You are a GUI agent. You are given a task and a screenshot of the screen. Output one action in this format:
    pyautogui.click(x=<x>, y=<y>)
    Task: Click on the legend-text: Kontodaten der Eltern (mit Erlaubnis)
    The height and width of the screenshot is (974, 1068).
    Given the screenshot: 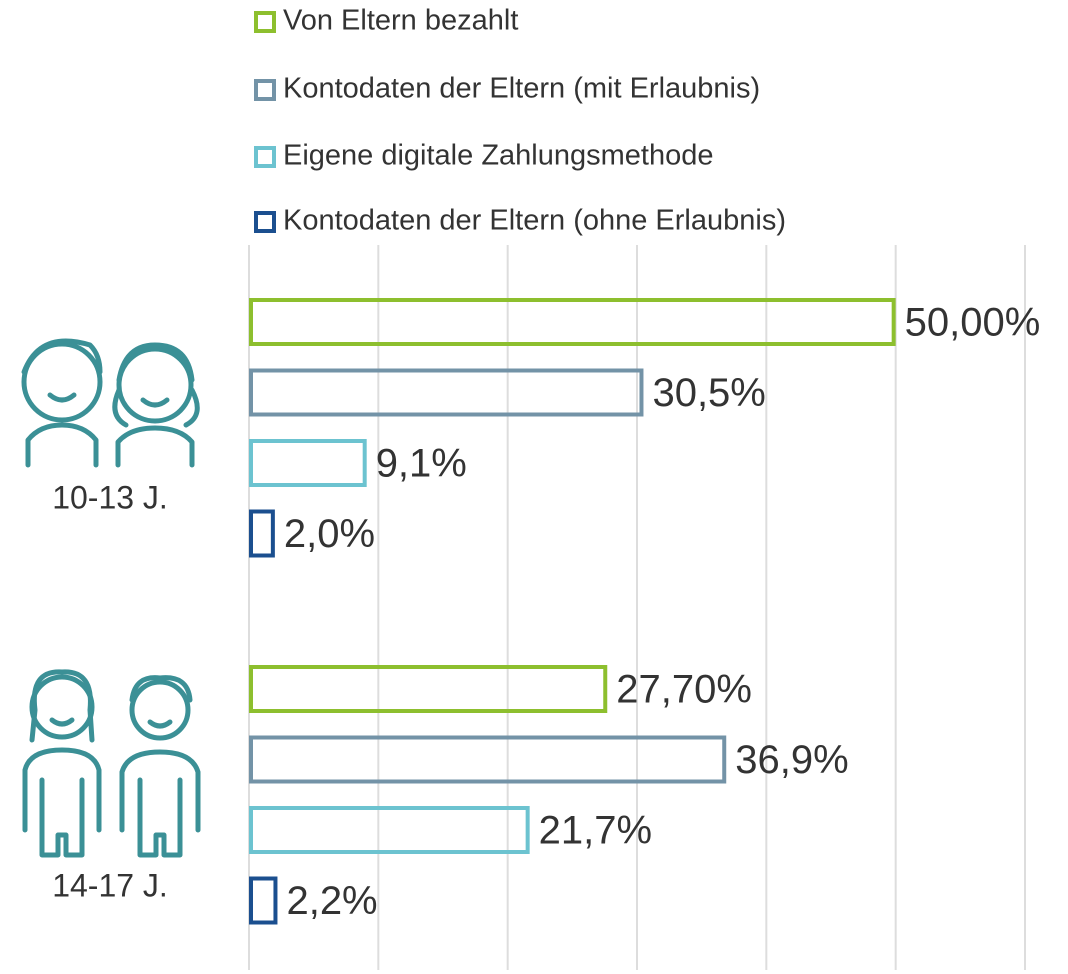 What is the action you would take?
    pyautogui.click(x=521, y=89)
    